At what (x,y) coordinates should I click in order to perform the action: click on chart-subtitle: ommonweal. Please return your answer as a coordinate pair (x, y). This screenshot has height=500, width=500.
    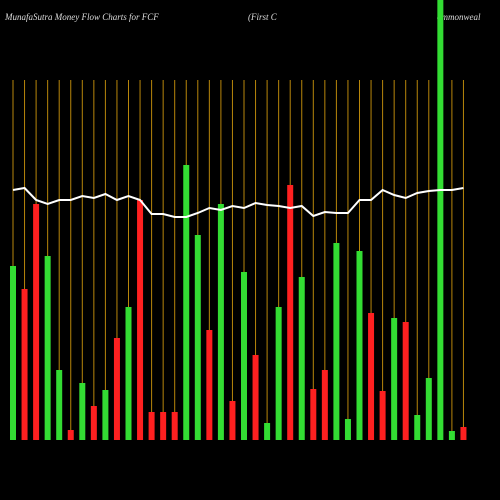
    Looking at the image, I should click on (459, 17).